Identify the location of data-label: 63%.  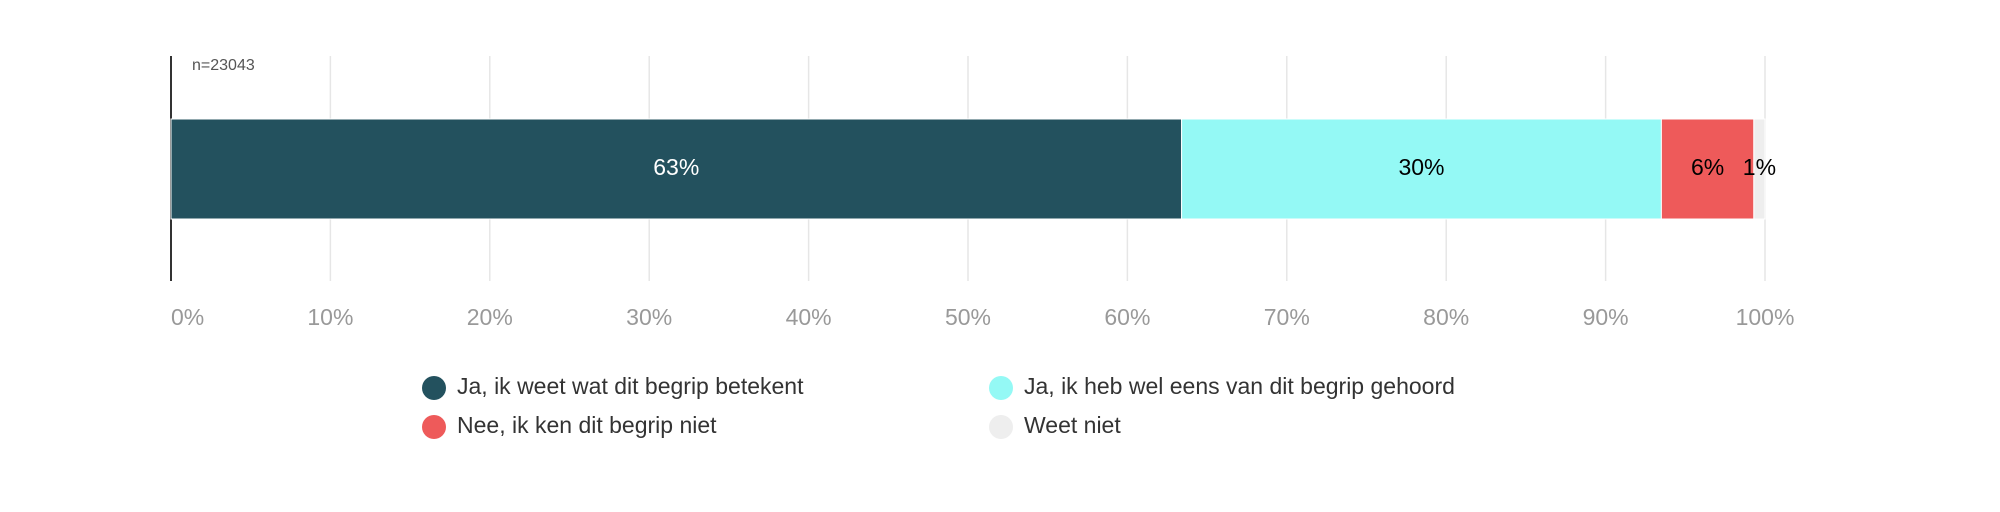
(676, 167).